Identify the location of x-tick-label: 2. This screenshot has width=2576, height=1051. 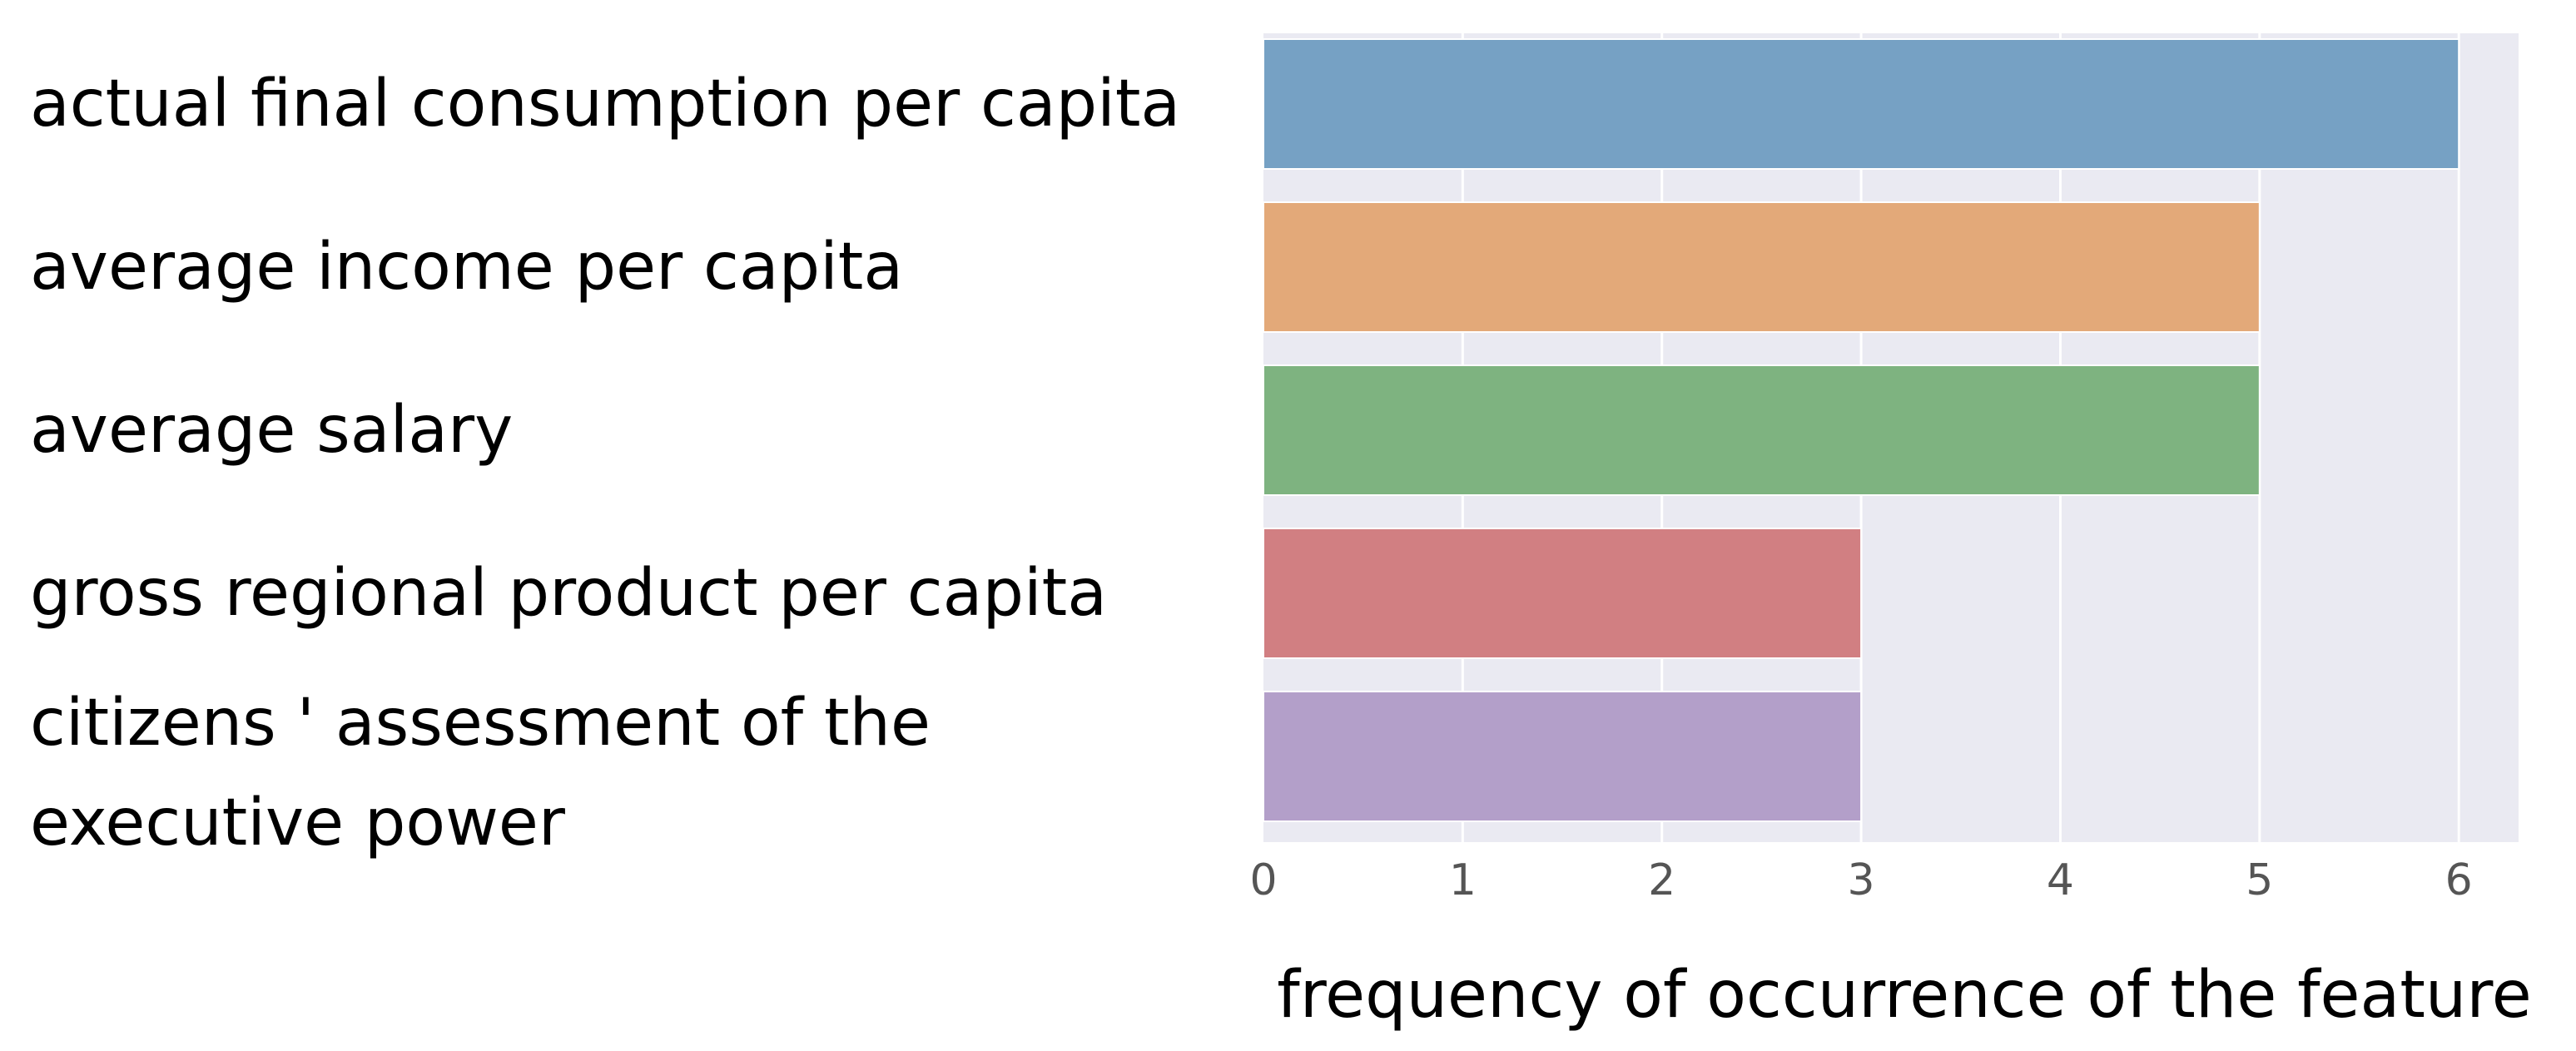
(1661, 880).